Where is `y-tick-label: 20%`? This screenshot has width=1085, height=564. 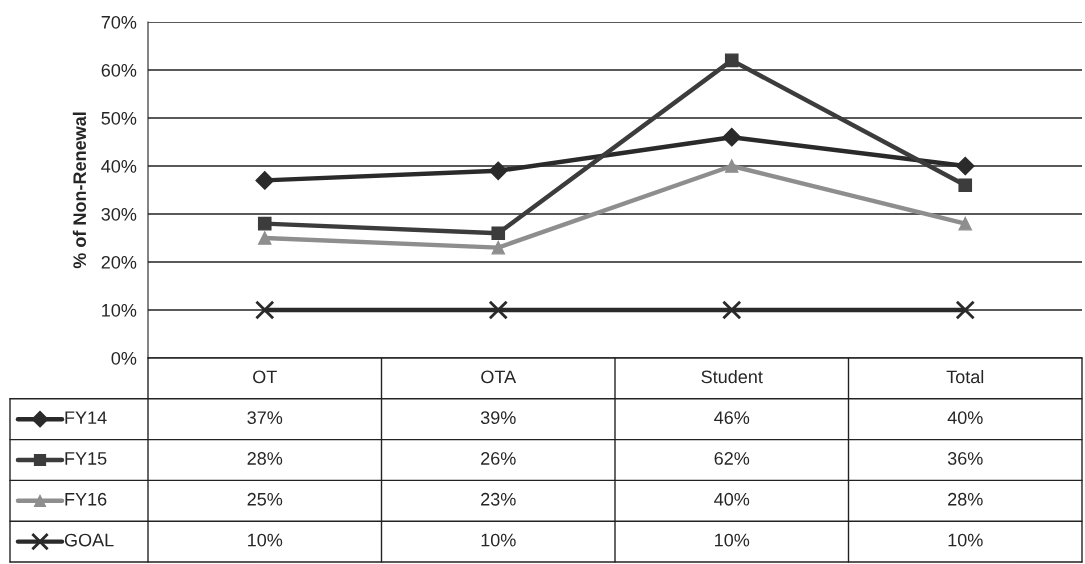
y-tick-label: 20% is located at coordinates (119, 262).